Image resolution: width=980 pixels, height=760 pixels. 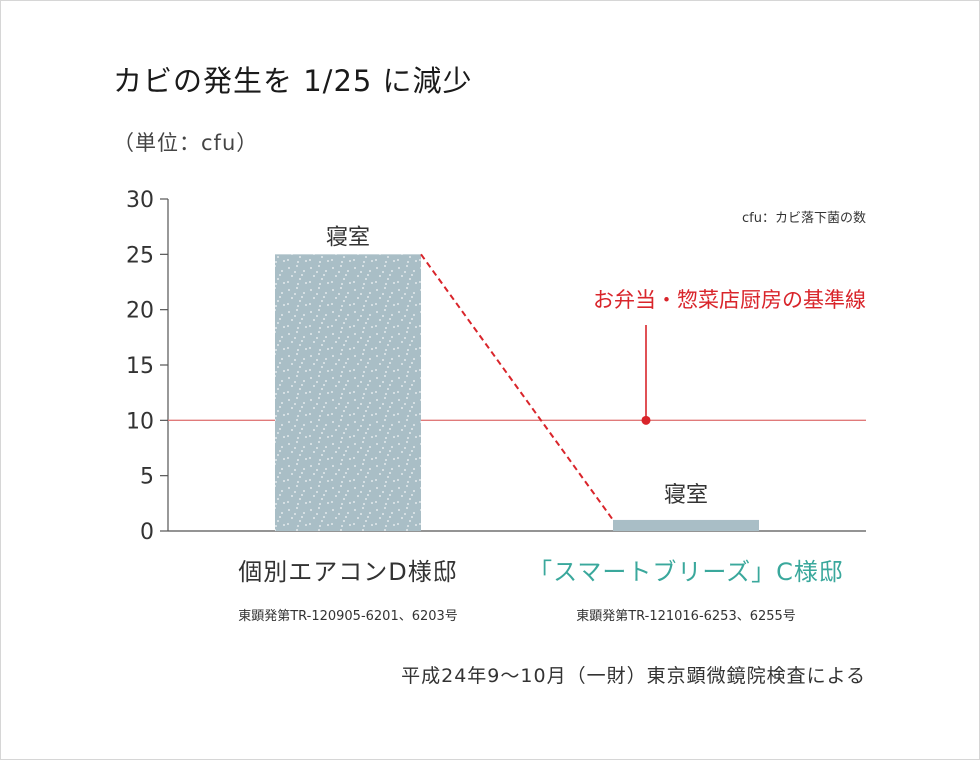 I want to click on category-sublabel-d: 東顕発第TR-120905-6201、6203号, so click(x=348, y=616).